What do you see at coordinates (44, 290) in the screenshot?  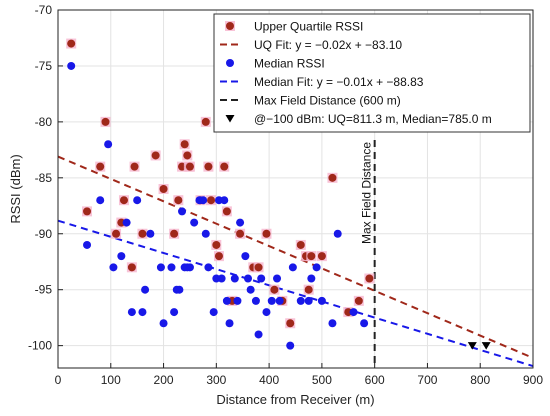 I see `y-tick-label: -95` at bounding box center [44, 290].